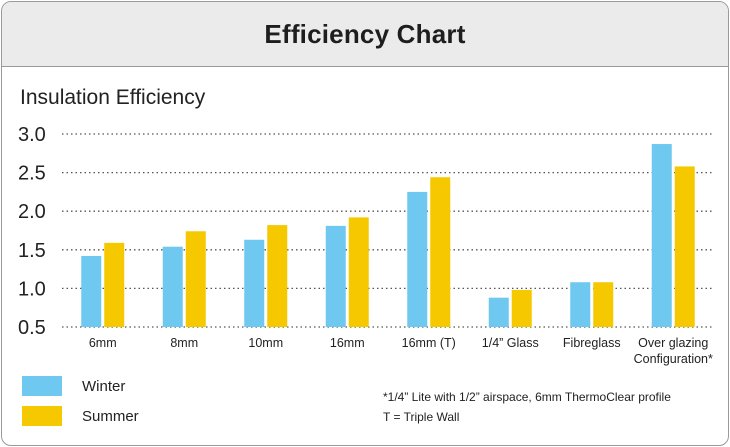 This screenshot has height=447, width=730. Describe the element at coordinates (673, 359) in the screenshot. I see `x-tick-label: Configuration*` at that location.